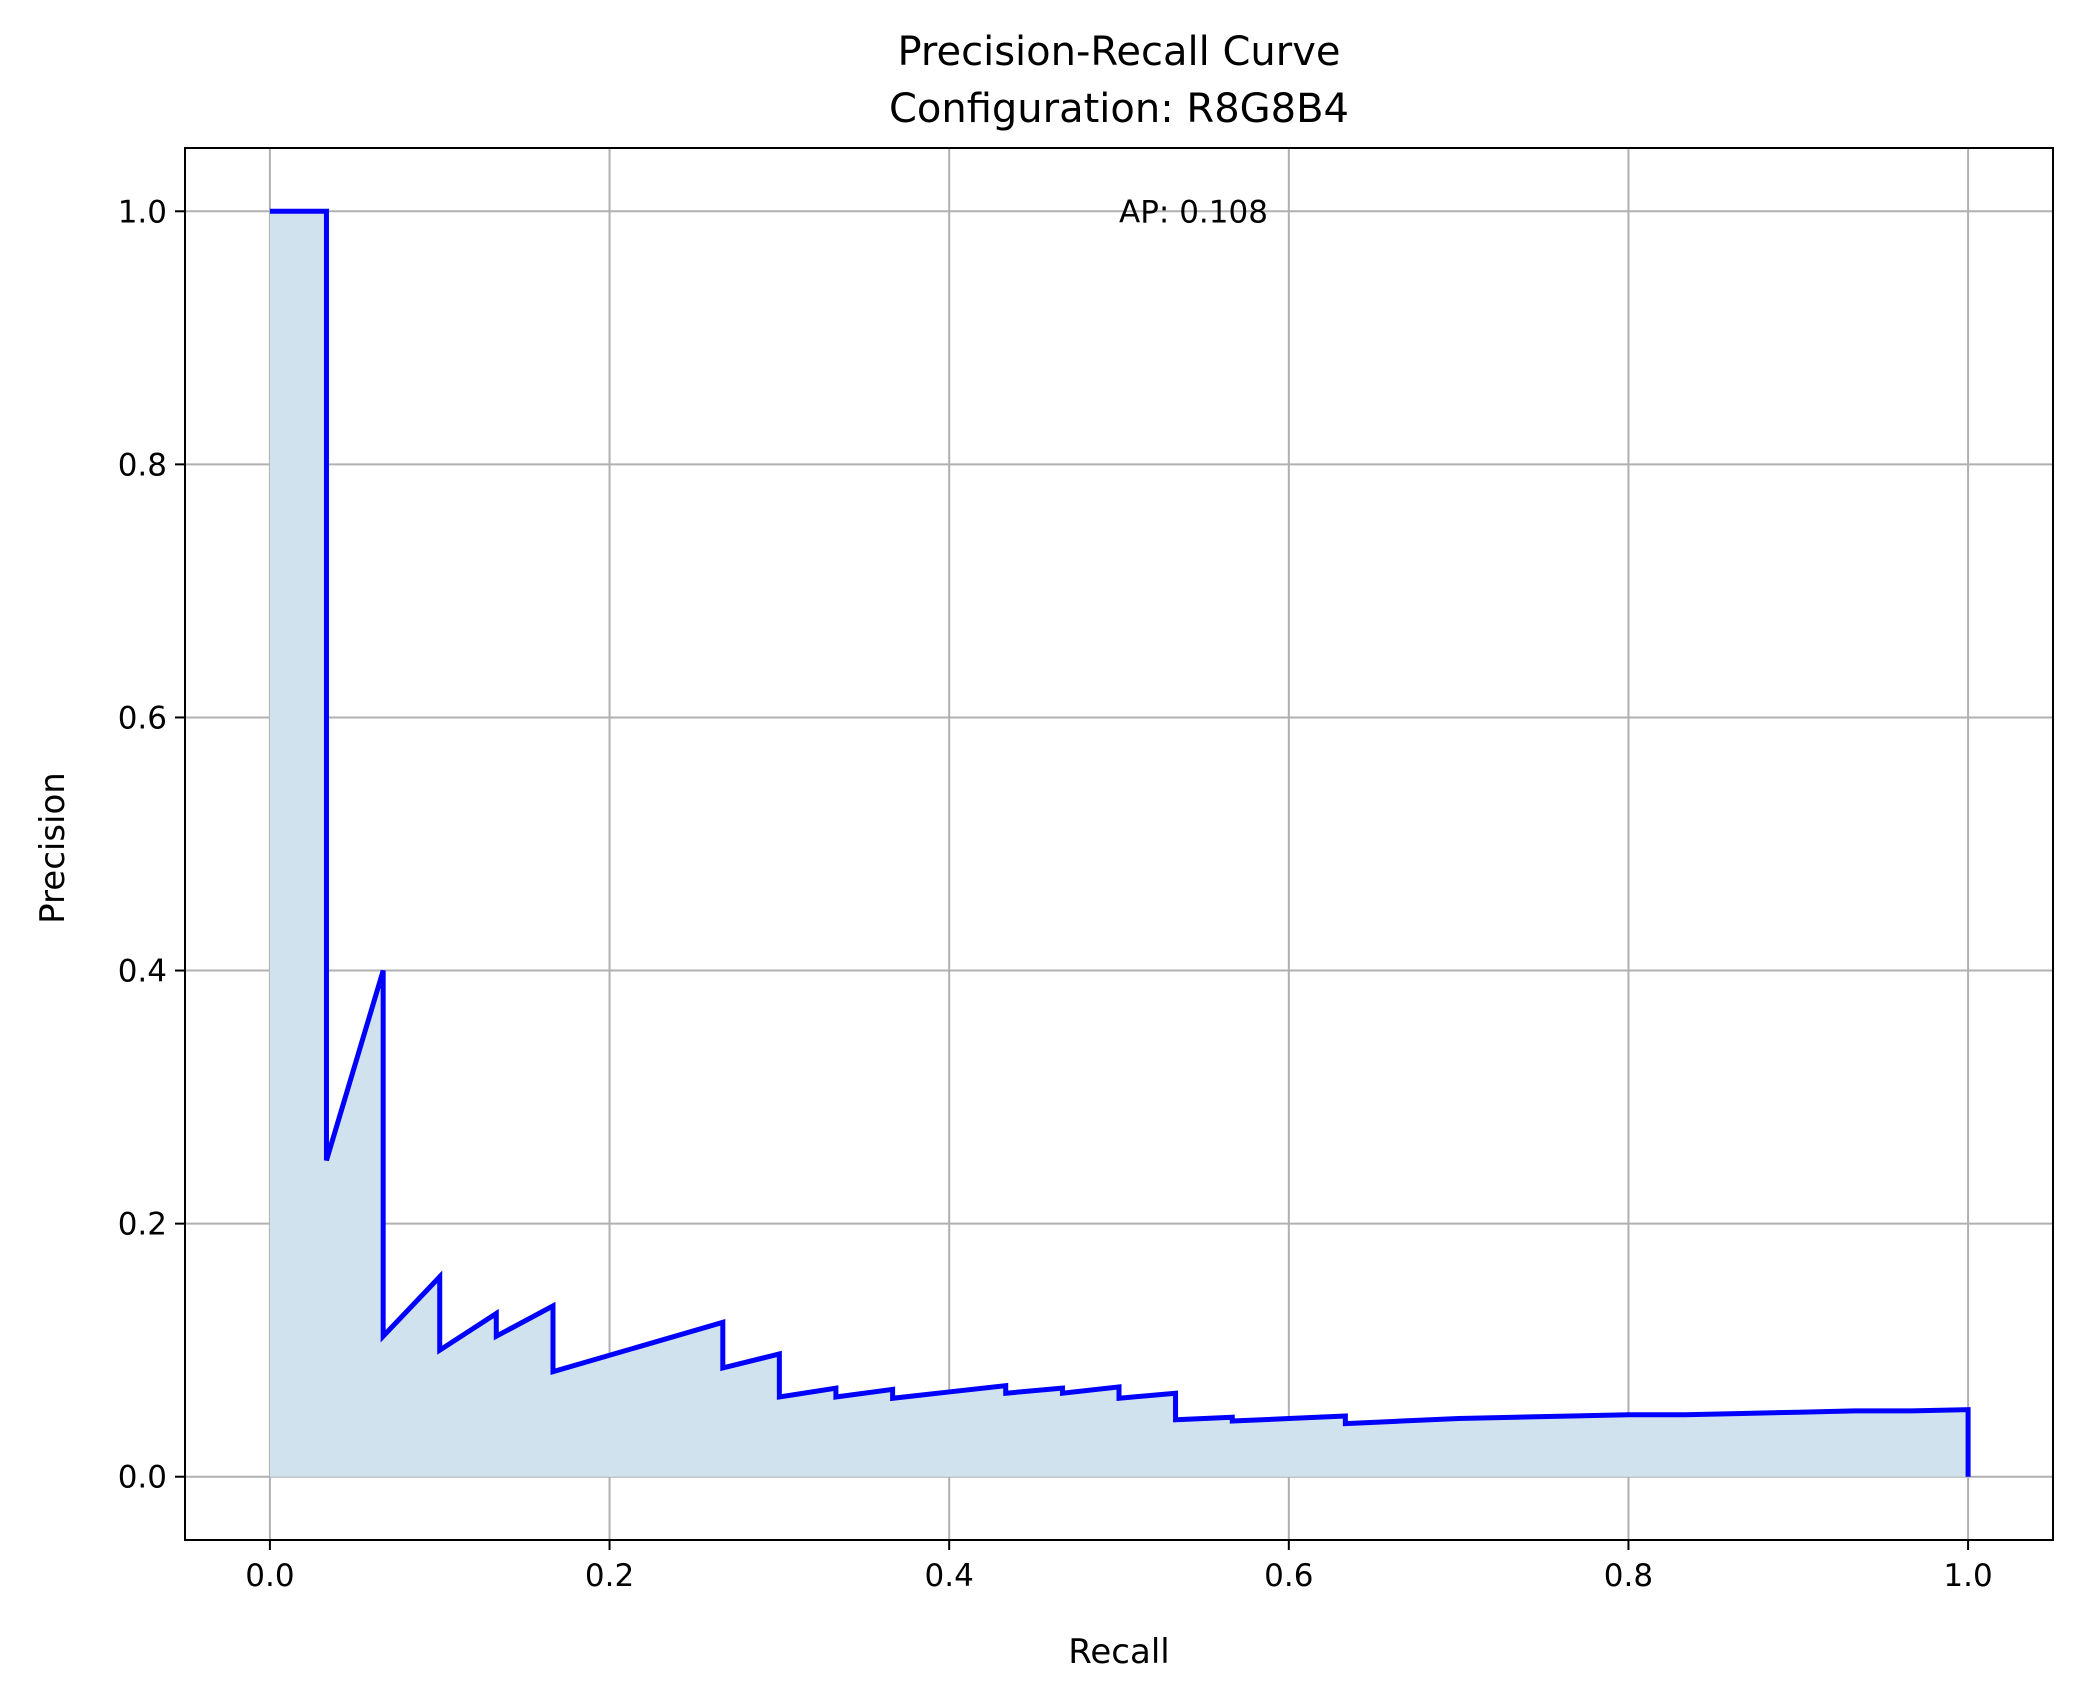  What do you see at coordinates (142, 1225) in the screenshot?
I see `y-tick-label-1: 0.2` at bounding box center [142, 1225].